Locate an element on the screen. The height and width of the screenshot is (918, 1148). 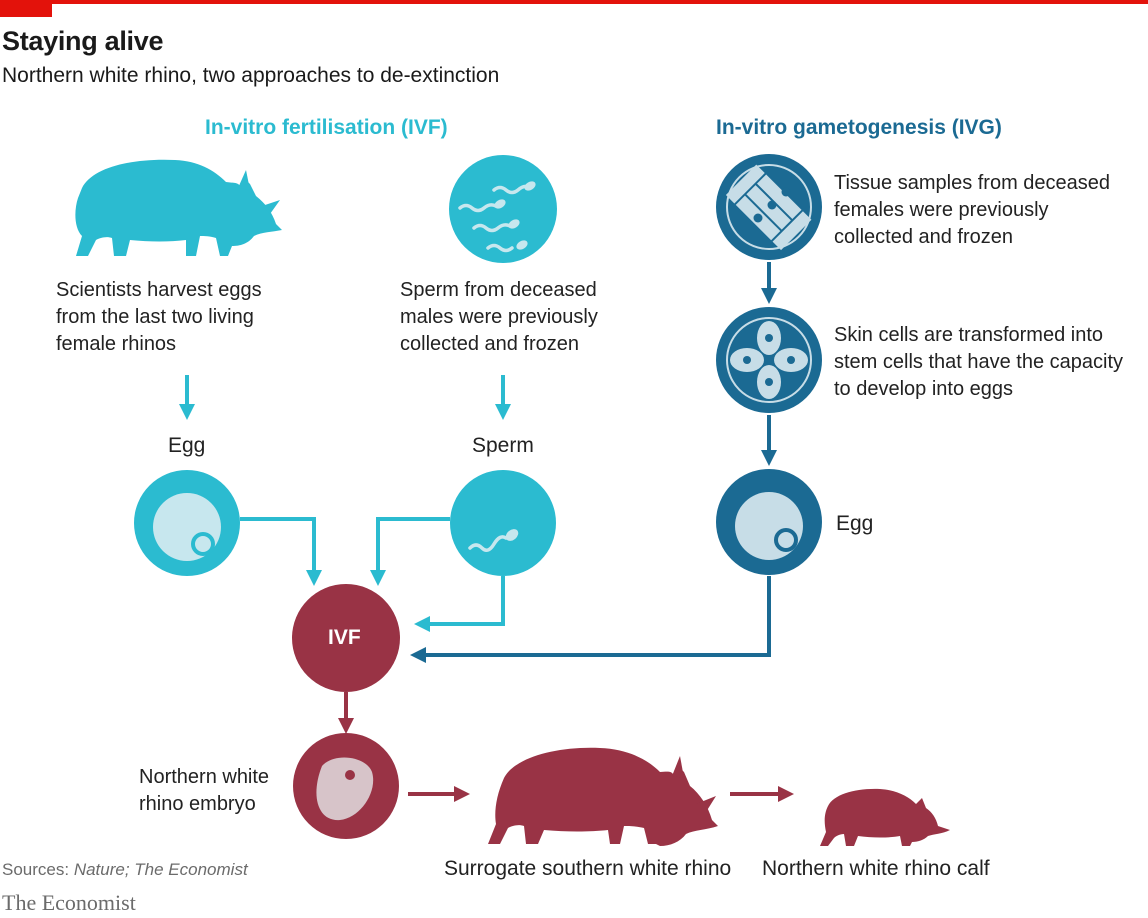
economist-red-flag is located at coordinates (26, 8).